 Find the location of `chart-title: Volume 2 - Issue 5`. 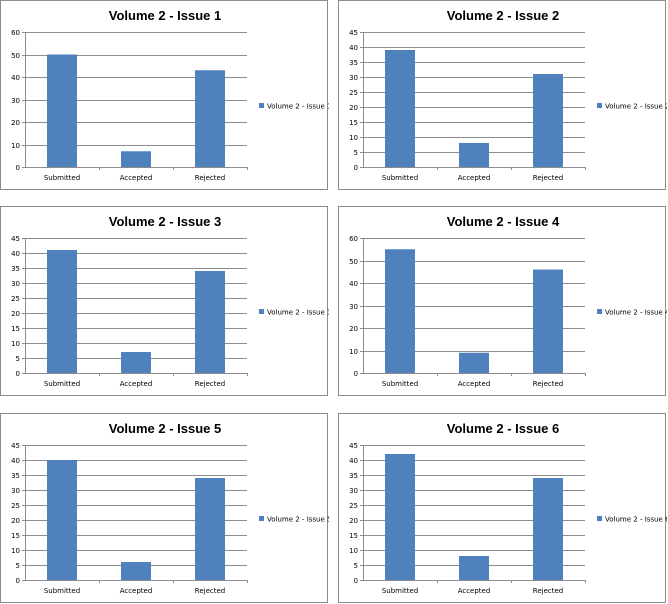

chart-title: Volume 2 - Issue 5 is located at coordinates (165, 428).